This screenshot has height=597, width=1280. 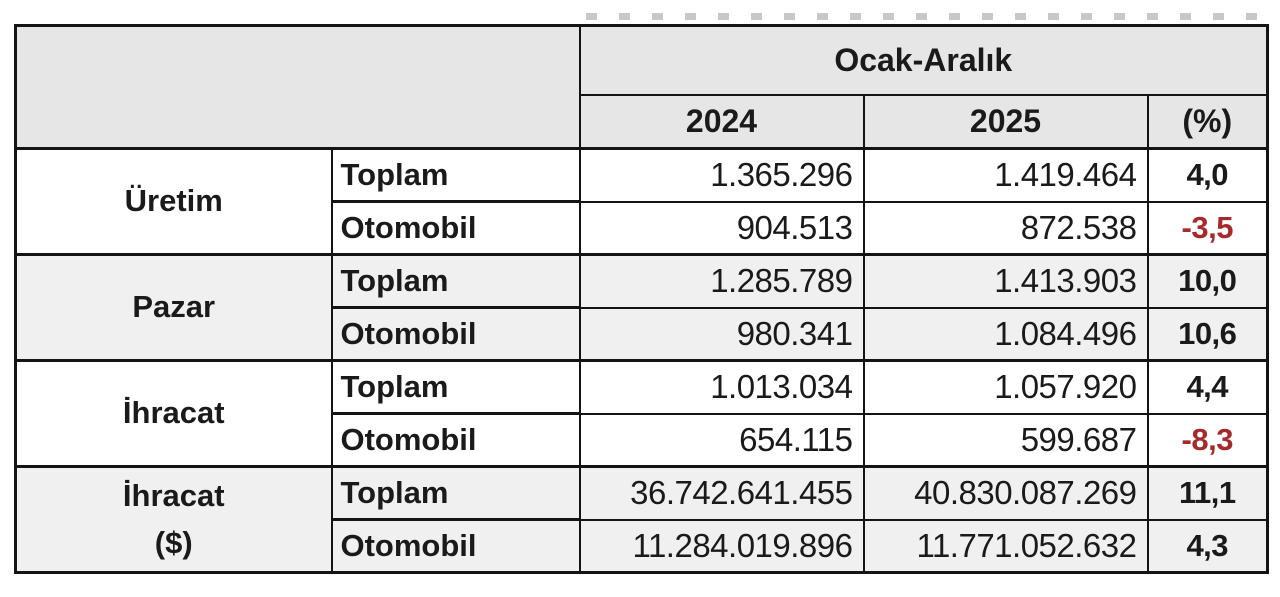 I want to click on pct-change: 10,0, so click(x=1207, y=281).